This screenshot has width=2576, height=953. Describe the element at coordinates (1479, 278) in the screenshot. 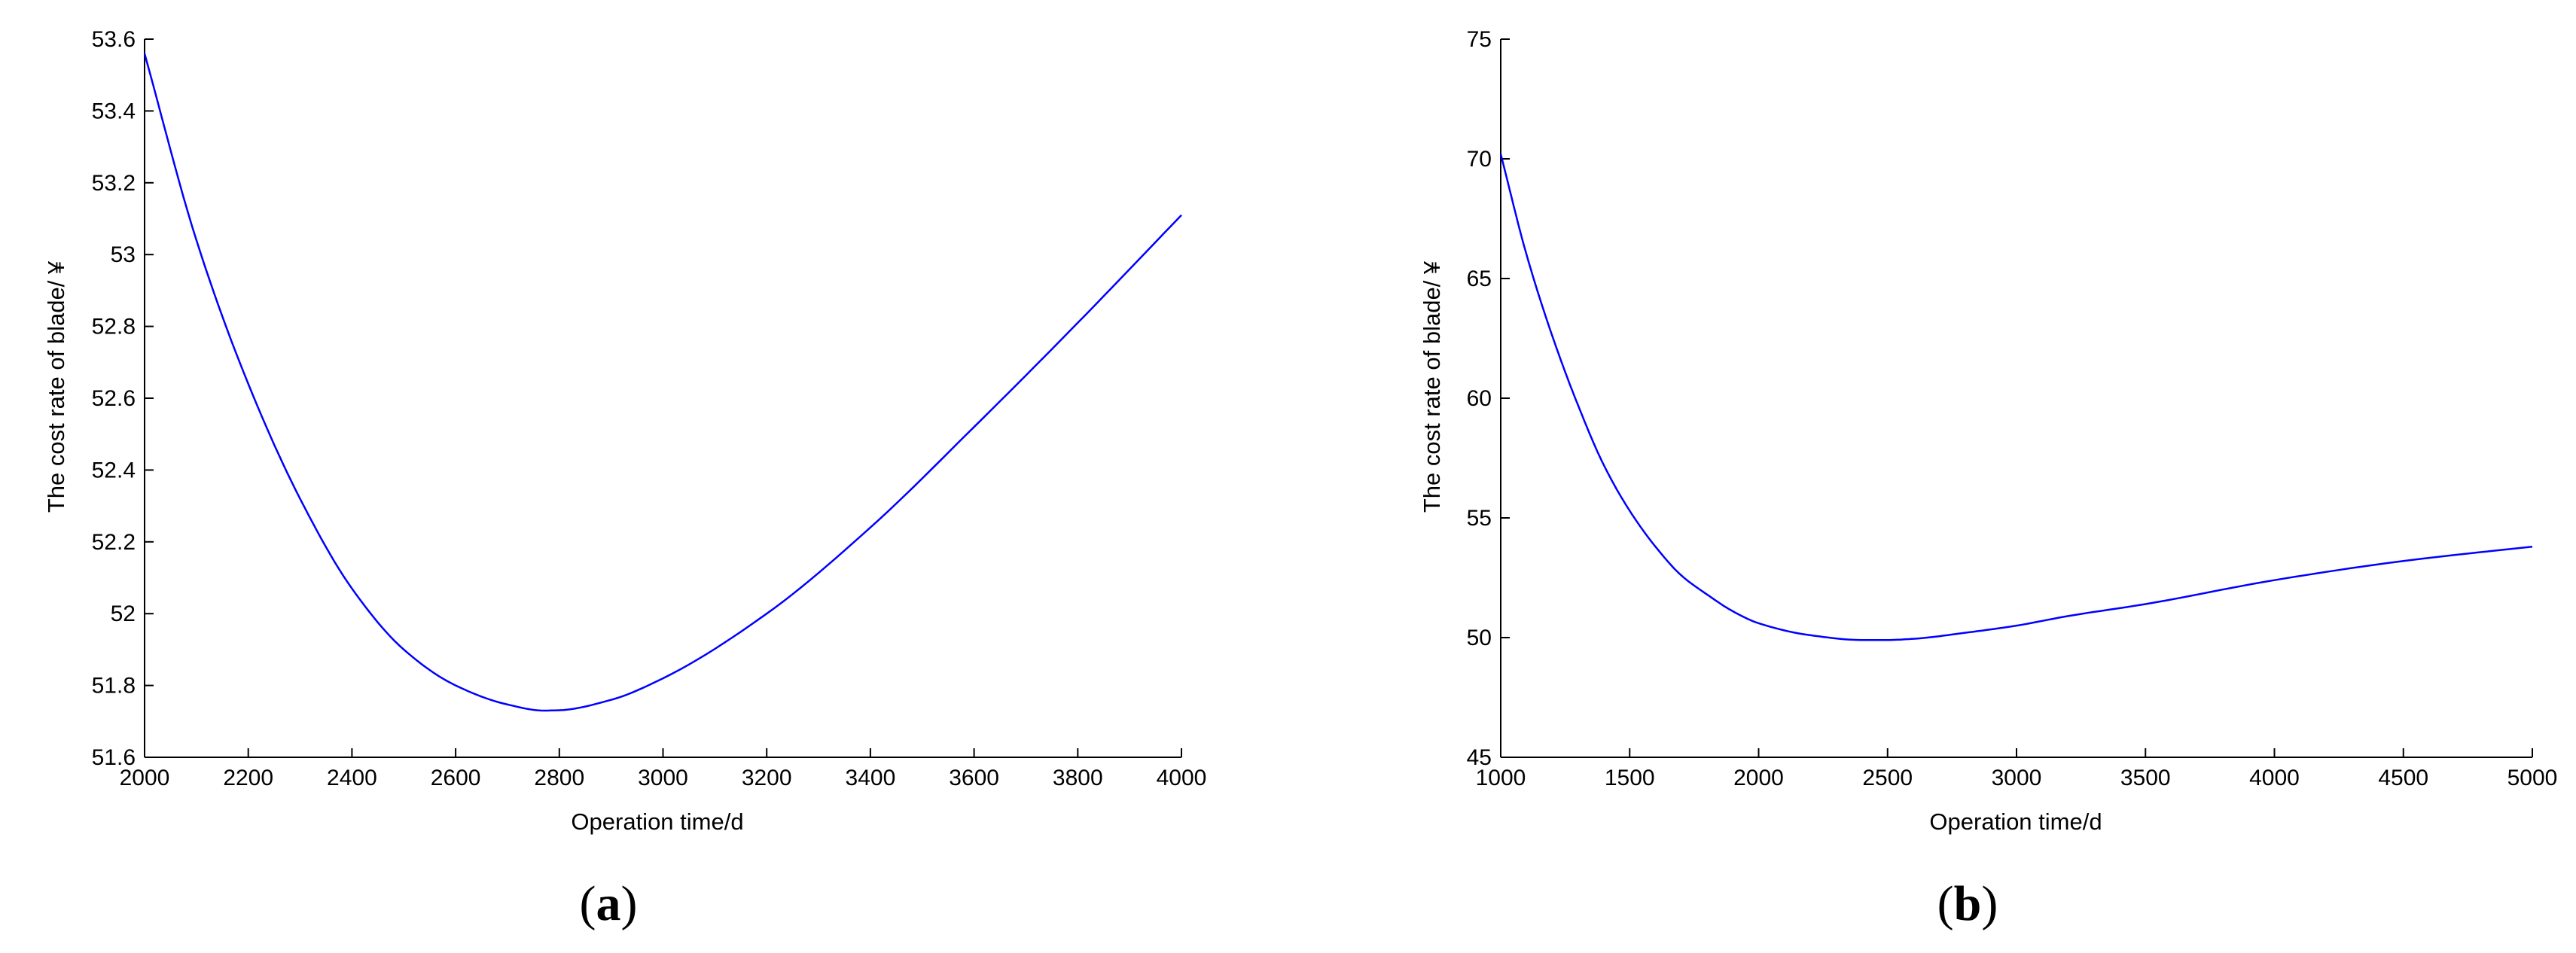

I see `chart-b-y-tick-label: 65` at that location.